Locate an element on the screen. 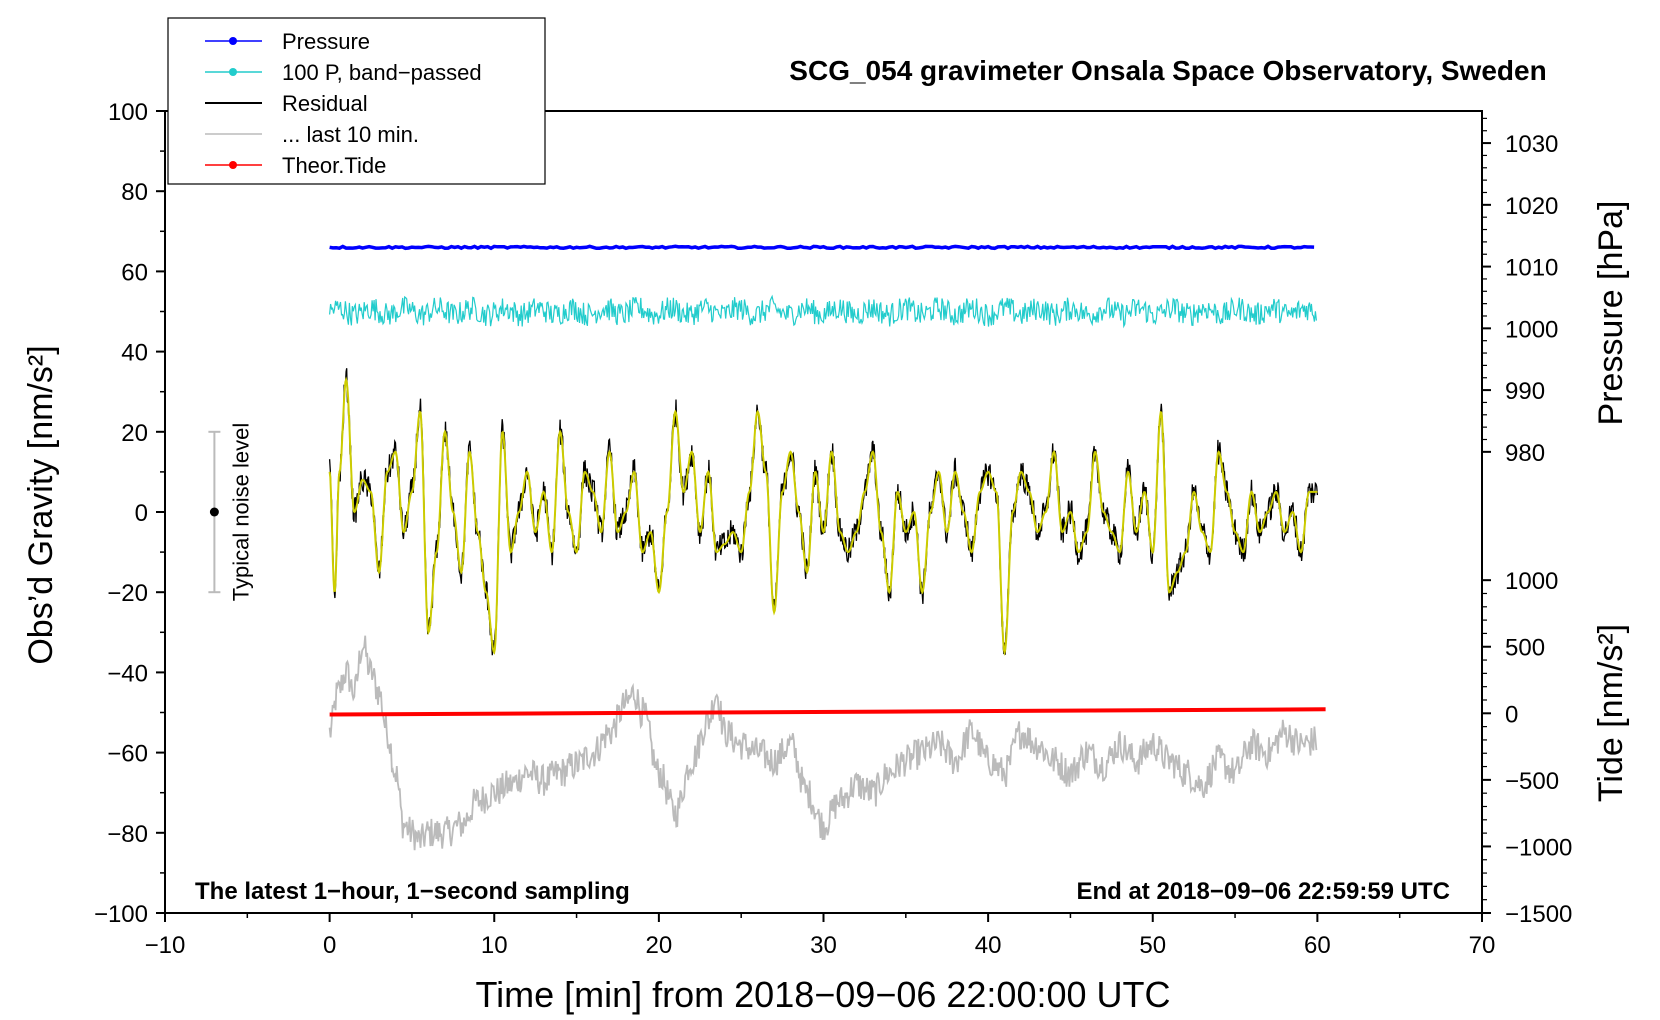  pressure-tick-label: 990 is located at coordinates (1525, 391).